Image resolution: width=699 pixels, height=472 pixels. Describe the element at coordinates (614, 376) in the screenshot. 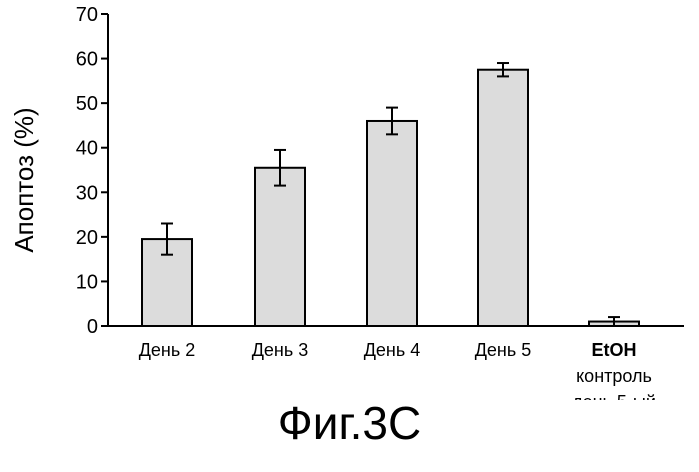

I see `x-tick-sublabel: контроль` at that location.